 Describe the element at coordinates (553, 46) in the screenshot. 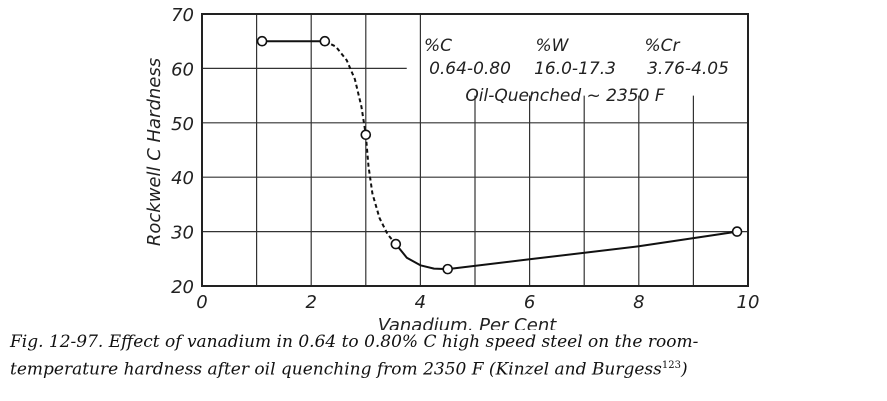

I see `annotation-header-w: %W` at that location.